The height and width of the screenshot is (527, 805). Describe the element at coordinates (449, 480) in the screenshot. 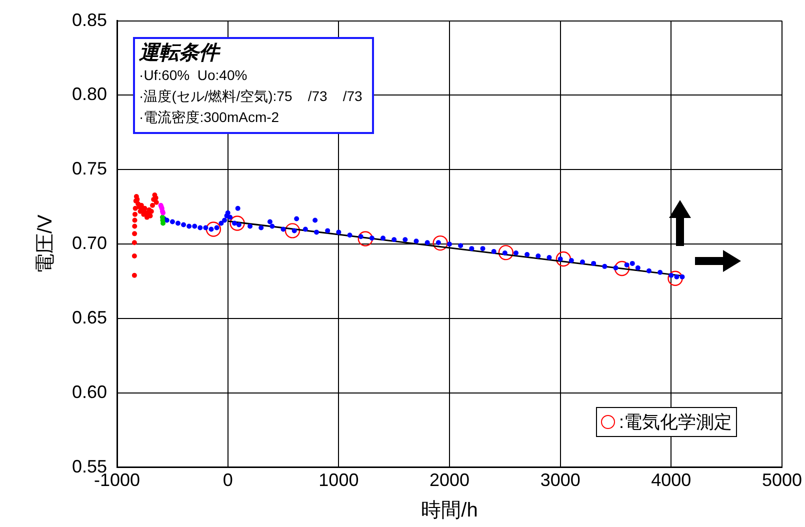

I see `x-tick-label: 2000` at that location.